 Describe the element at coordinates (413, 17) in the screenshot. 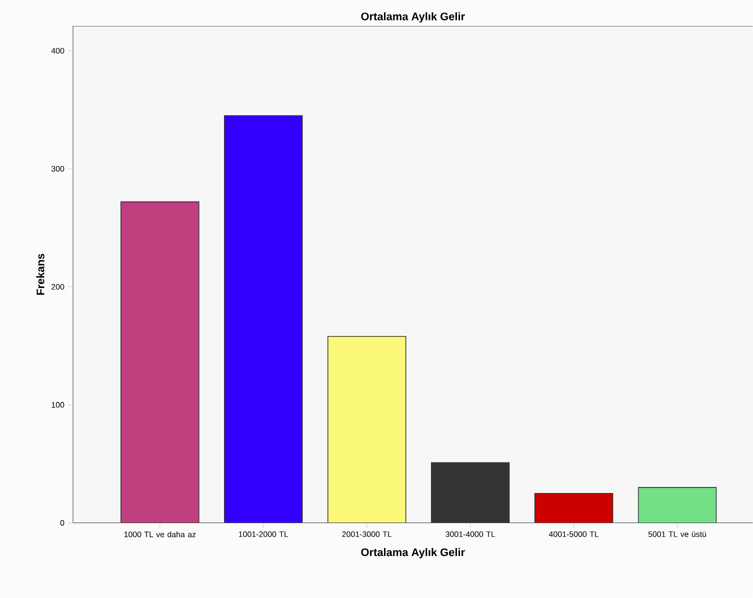

I see `chart-title: Ortalama Aylık Gelir` at that location.